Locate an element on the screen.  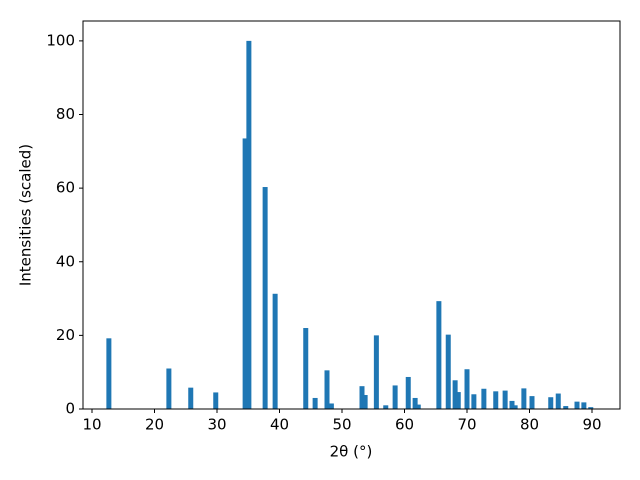
y-tick-label: 80 is located at coordinates (65, 114).